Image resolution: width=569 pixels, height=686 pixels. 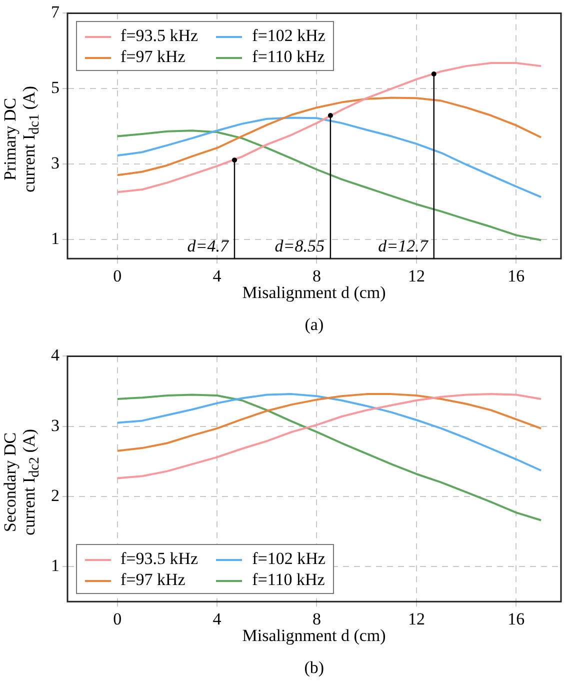 What do you see at coordinates (55, 12) in the screenshot?
I see `y-tick-label: 7` at bounding box center [55, 12].